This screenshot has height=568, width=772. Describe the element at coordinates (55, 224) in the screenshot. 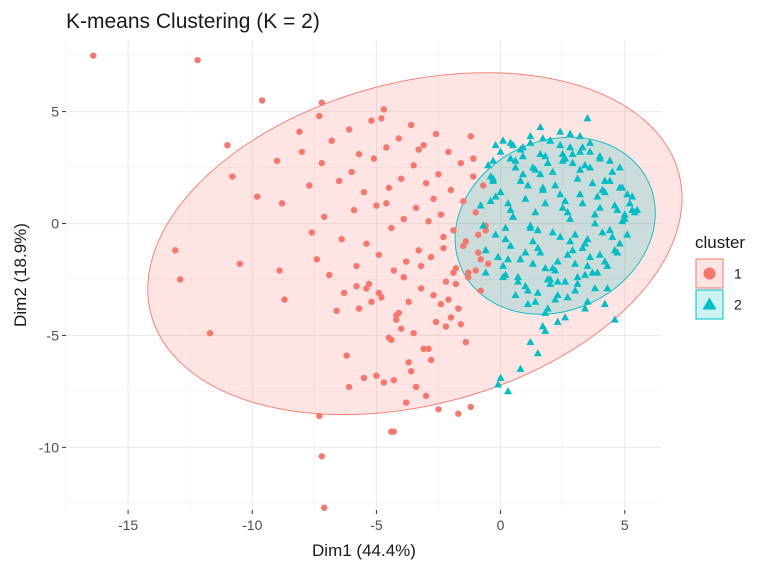

I see `y-tick-label: 0` at that location.